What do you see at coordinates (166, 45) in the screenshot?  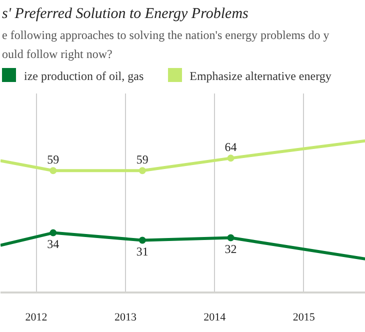 I see `chart-subtitle: e following approaches to solving the nation's energy problems do y ould follow right now?` at bounding box center [166, 45].